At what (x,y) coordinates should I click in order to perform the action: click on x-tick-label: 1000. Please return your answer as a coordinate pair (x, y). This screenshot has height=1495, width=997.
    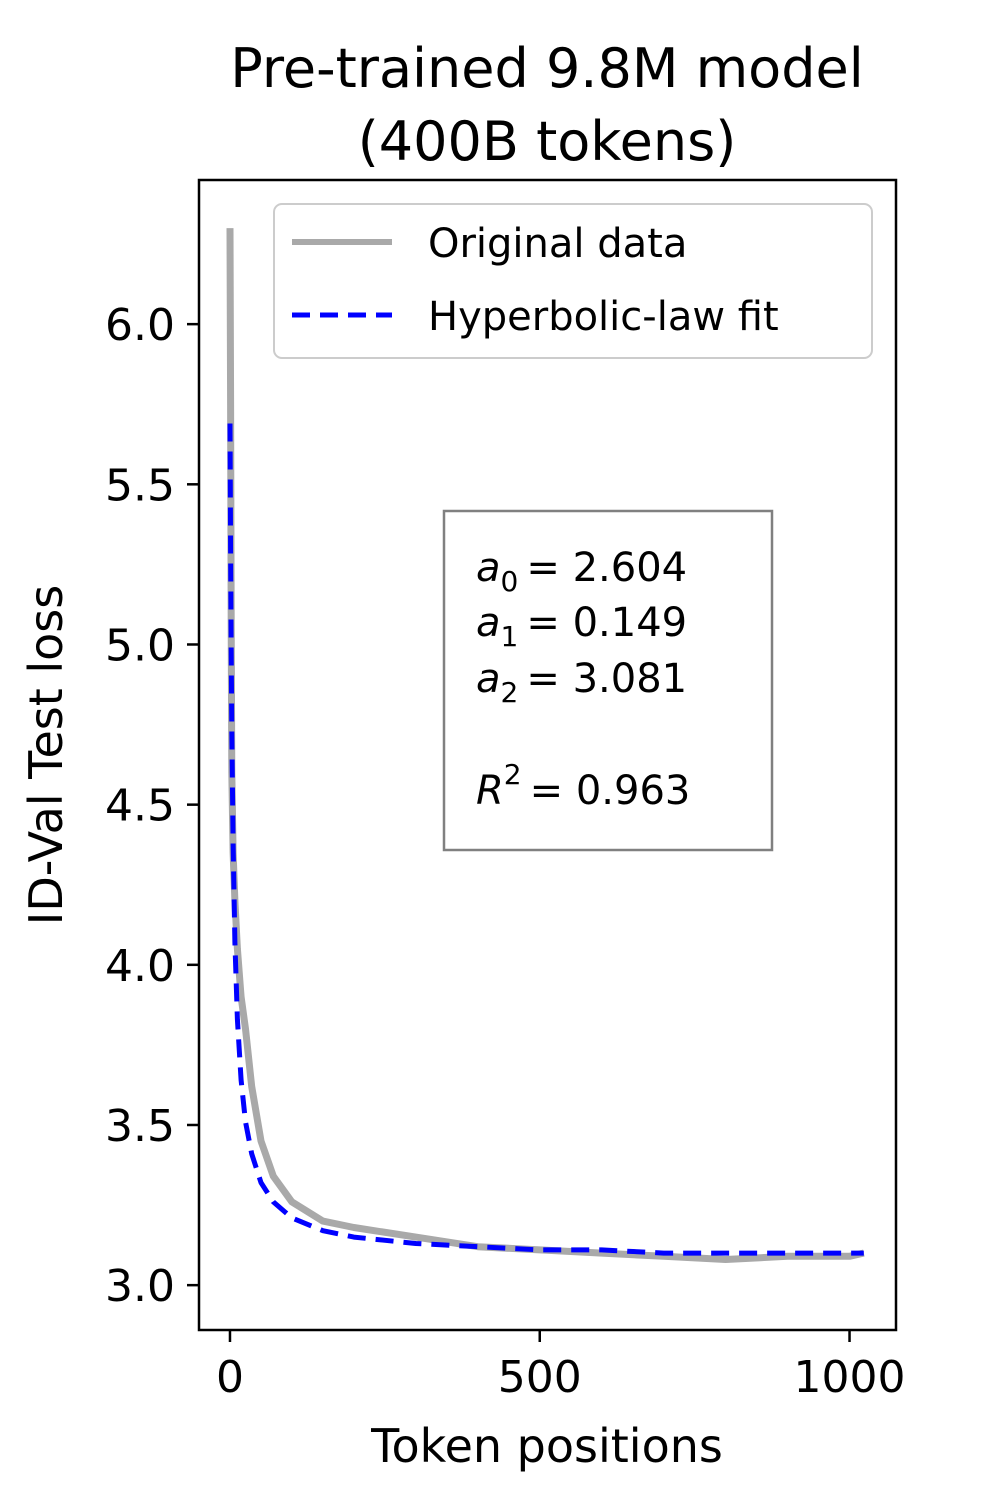
    Looking at the image, I should click on (850, 1377).